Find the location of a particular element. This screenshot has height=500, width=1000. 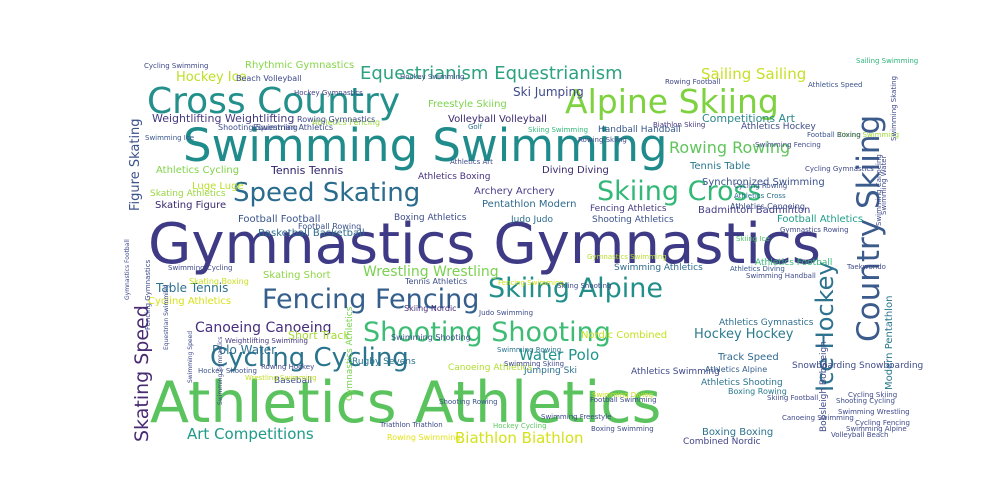

word-cloud-term: Tennis Athletics is located at coordinates (435, 281).